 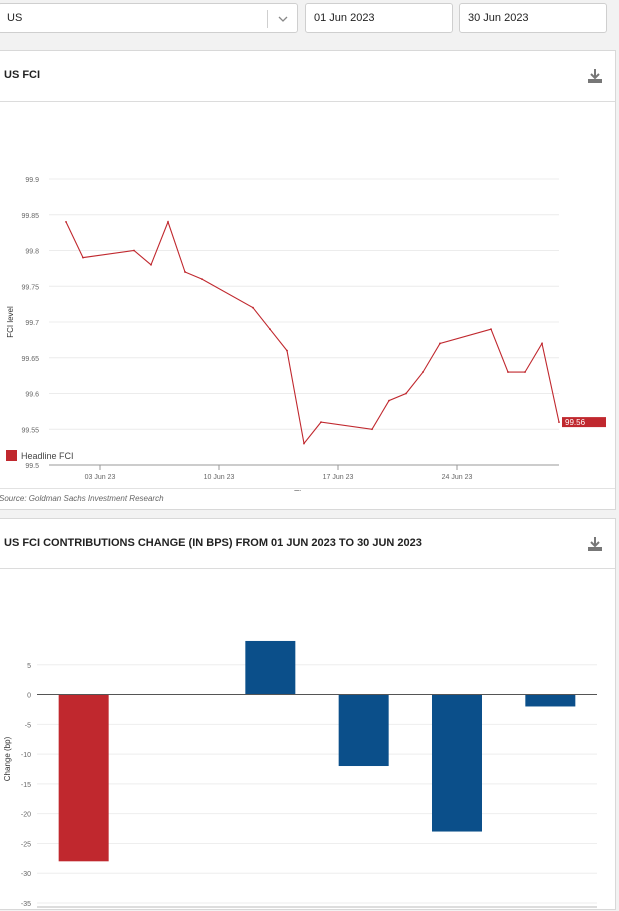 What do you see at coordinates (32, 395) in the screenshot?
I see `y-tick-label: 99.6` at bounding box center [32, 395].